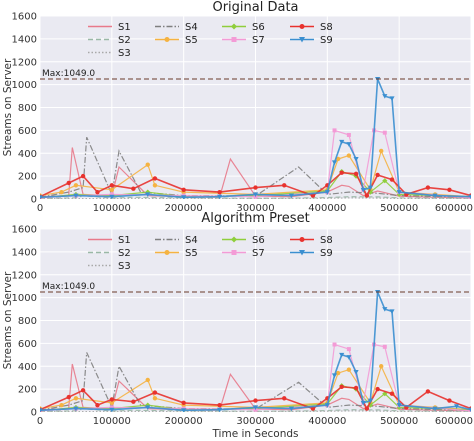 The width and height of the screenshot is (474, 441). Describe the element at coordinates (326, 27) in the screenshot. I see `legend-label-s8: S8` at that location.